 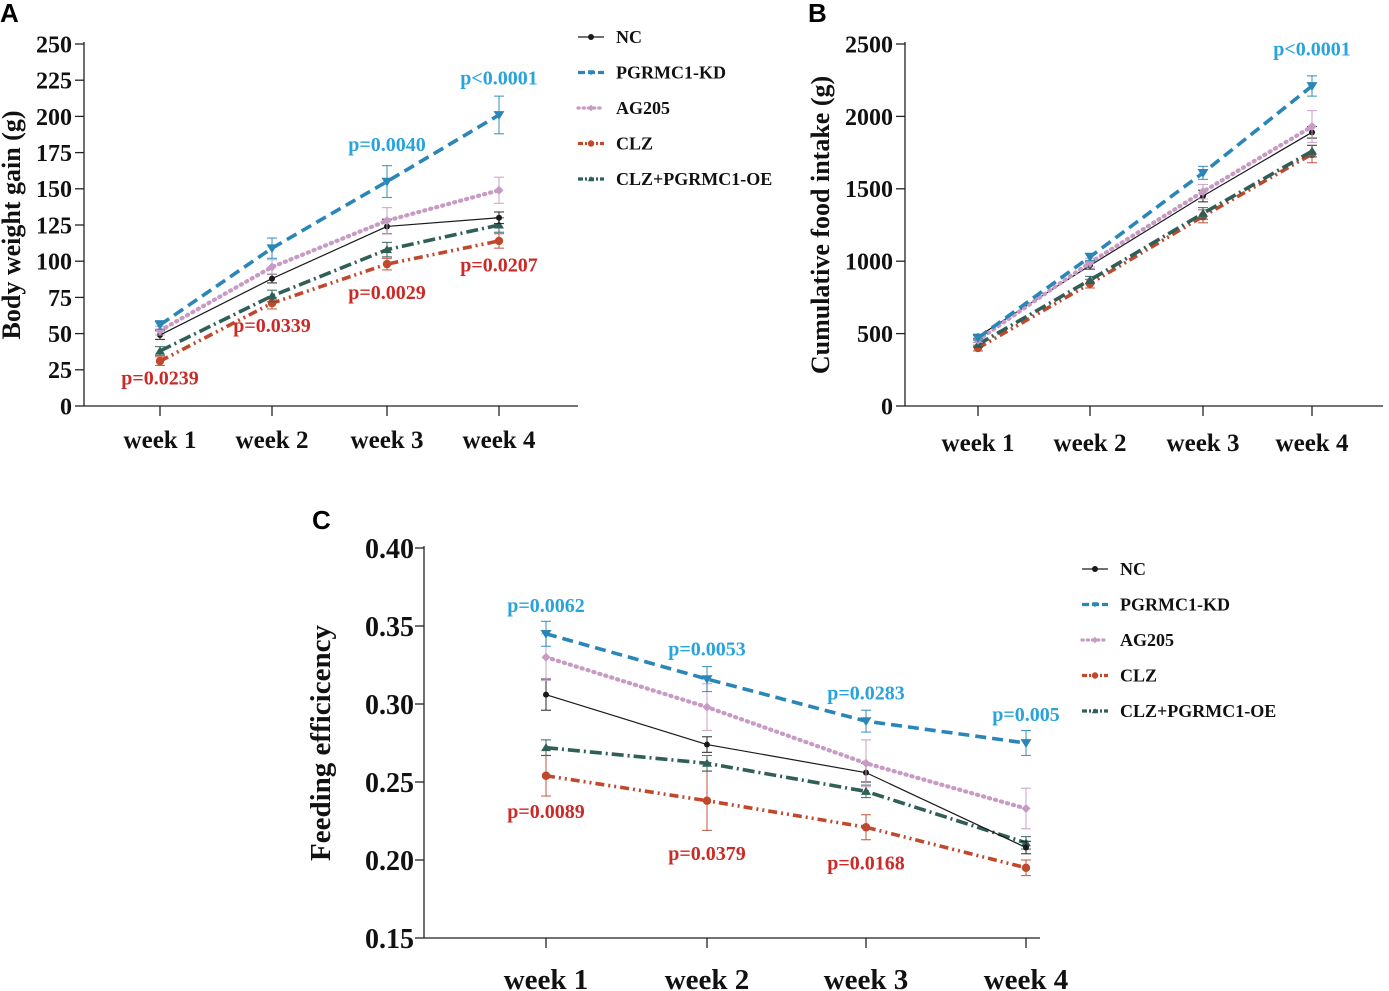 What do you see at coordinates (978, 443) in the screenshot?
I see `x-tick-label-b: week 1` at bounding box center [978, 443].